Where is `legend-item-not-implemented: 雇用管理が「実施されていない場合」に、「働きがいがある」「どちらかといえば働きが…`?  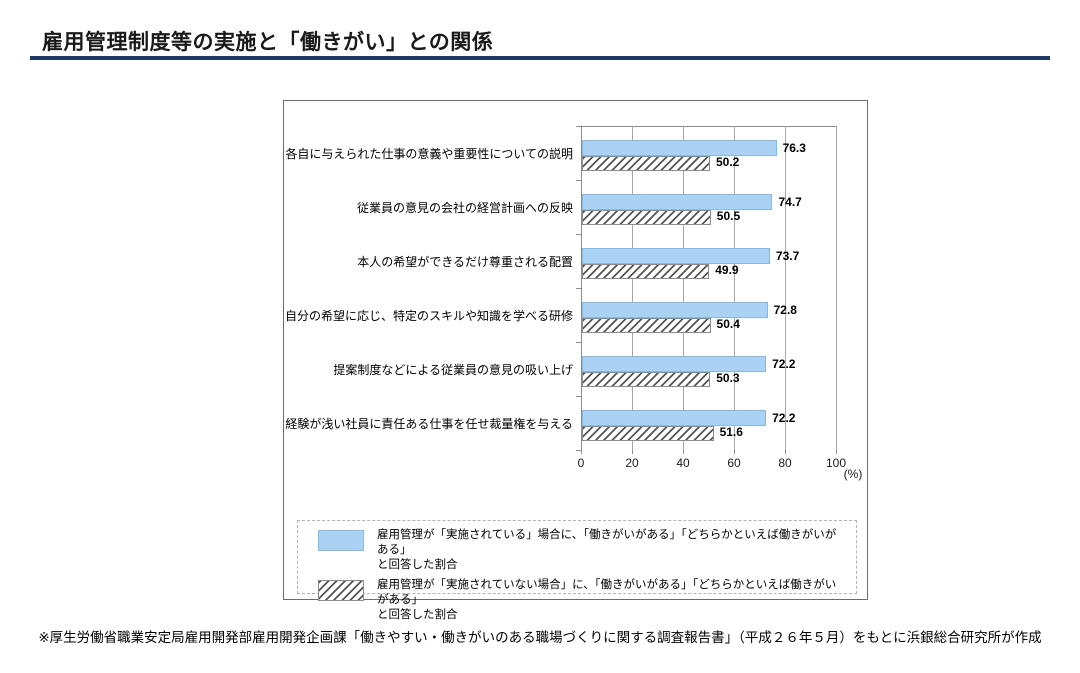
legend-item-not-implemented: 雇用管理が「実施されていない場合」に、「働きがいがある」「どちらかといえば働きが… is located at coordinates (582, 600).